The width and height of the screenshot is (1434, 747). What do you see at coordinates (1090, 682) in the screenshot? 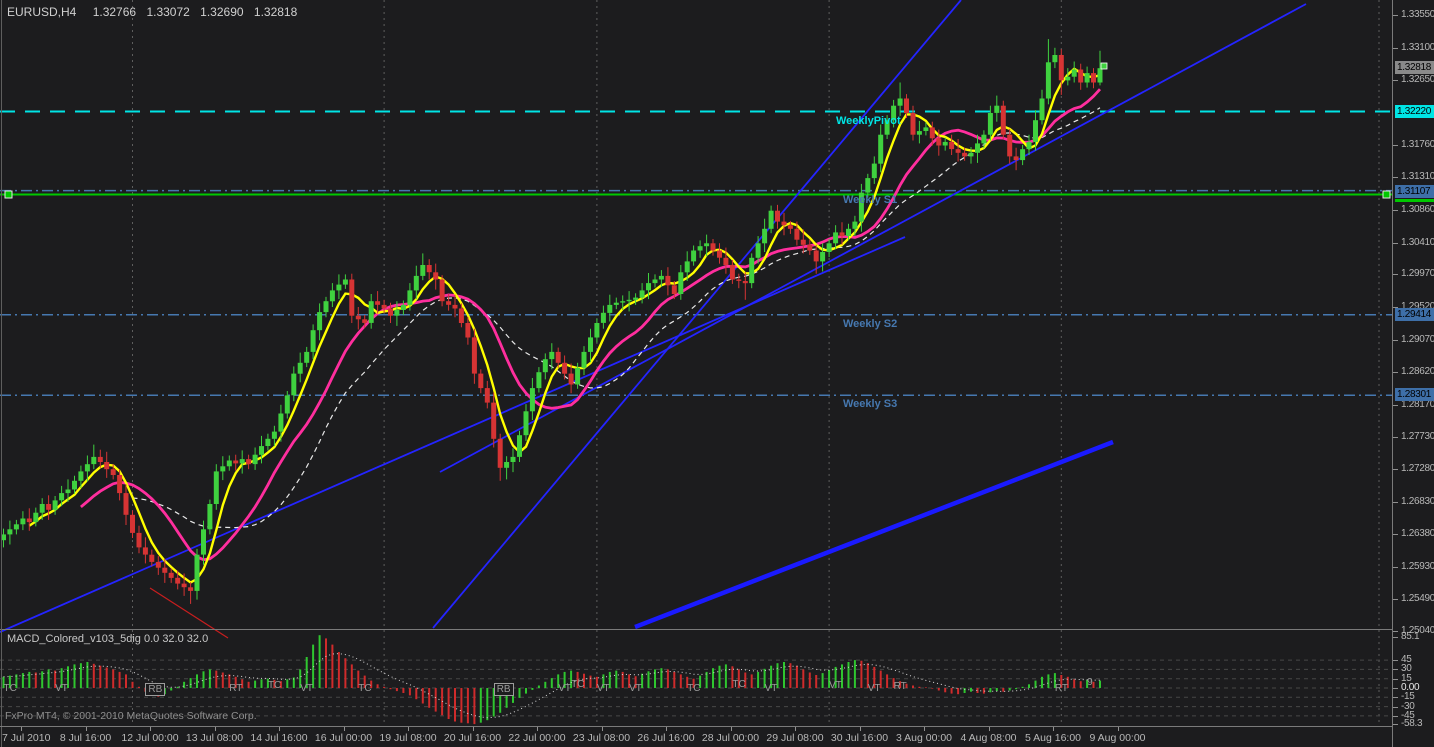
I see `macd-annotation: 9` at bounding box center [1090, 682].